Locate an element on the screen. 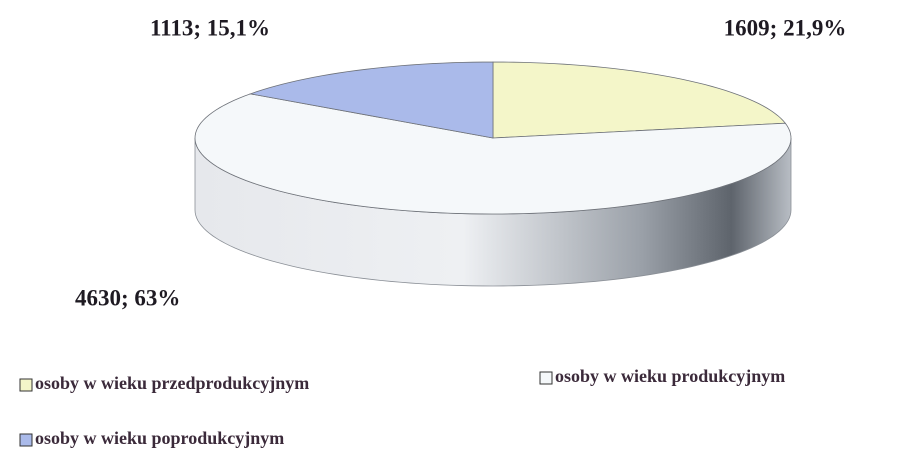  data-label: 4630; 63% is located at coordinates (127, 297).